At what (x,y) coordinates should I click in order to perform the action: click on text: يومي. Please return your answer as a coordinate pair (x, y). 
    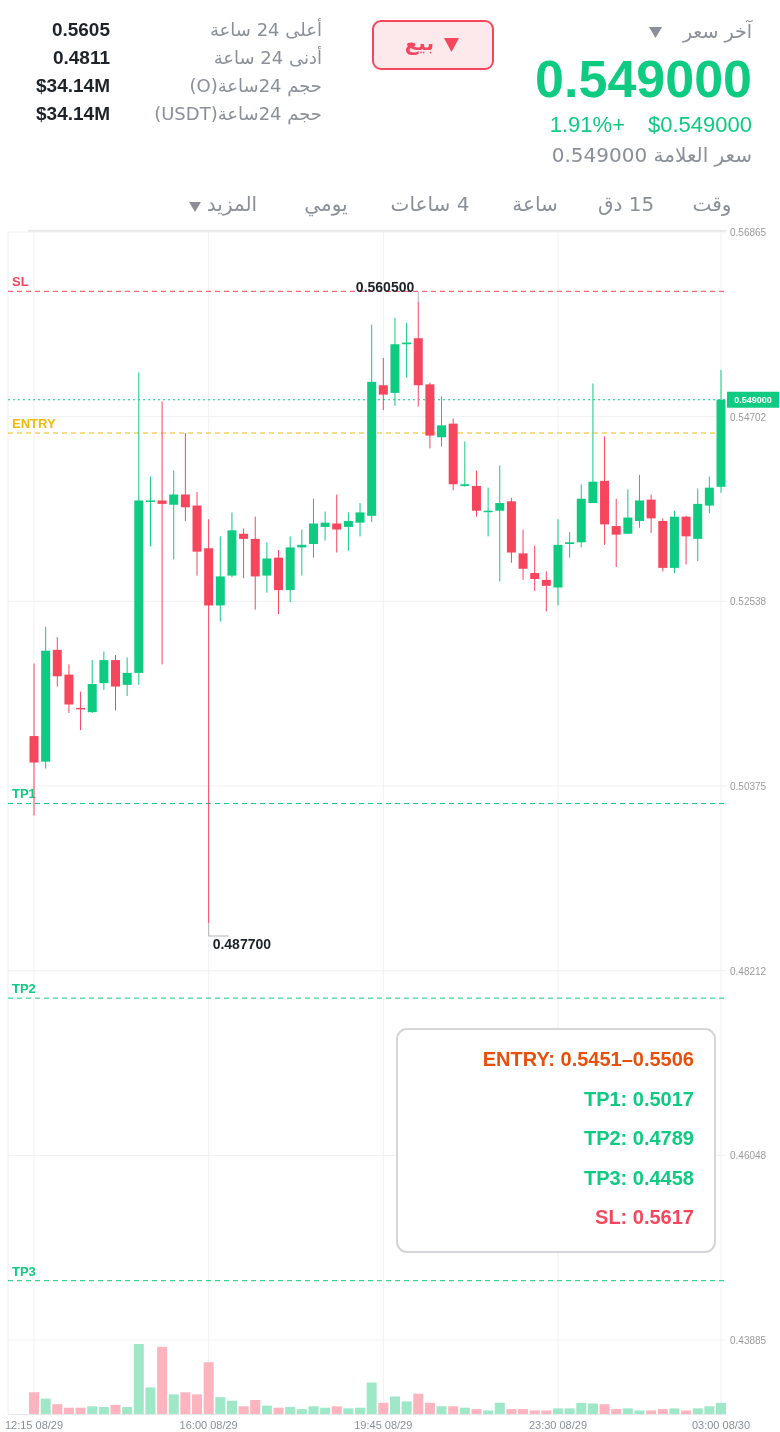
    Looking at the image, I should click on (326, 204).